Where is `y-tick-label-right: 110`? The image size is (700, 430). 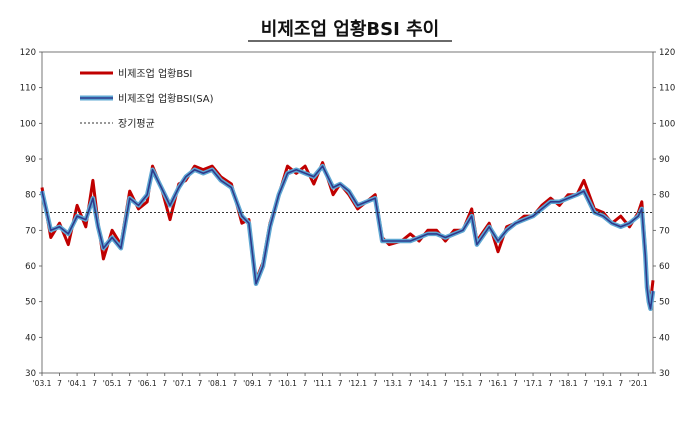 y-tick-label-right: 110 is located at coordinates (667, 89).